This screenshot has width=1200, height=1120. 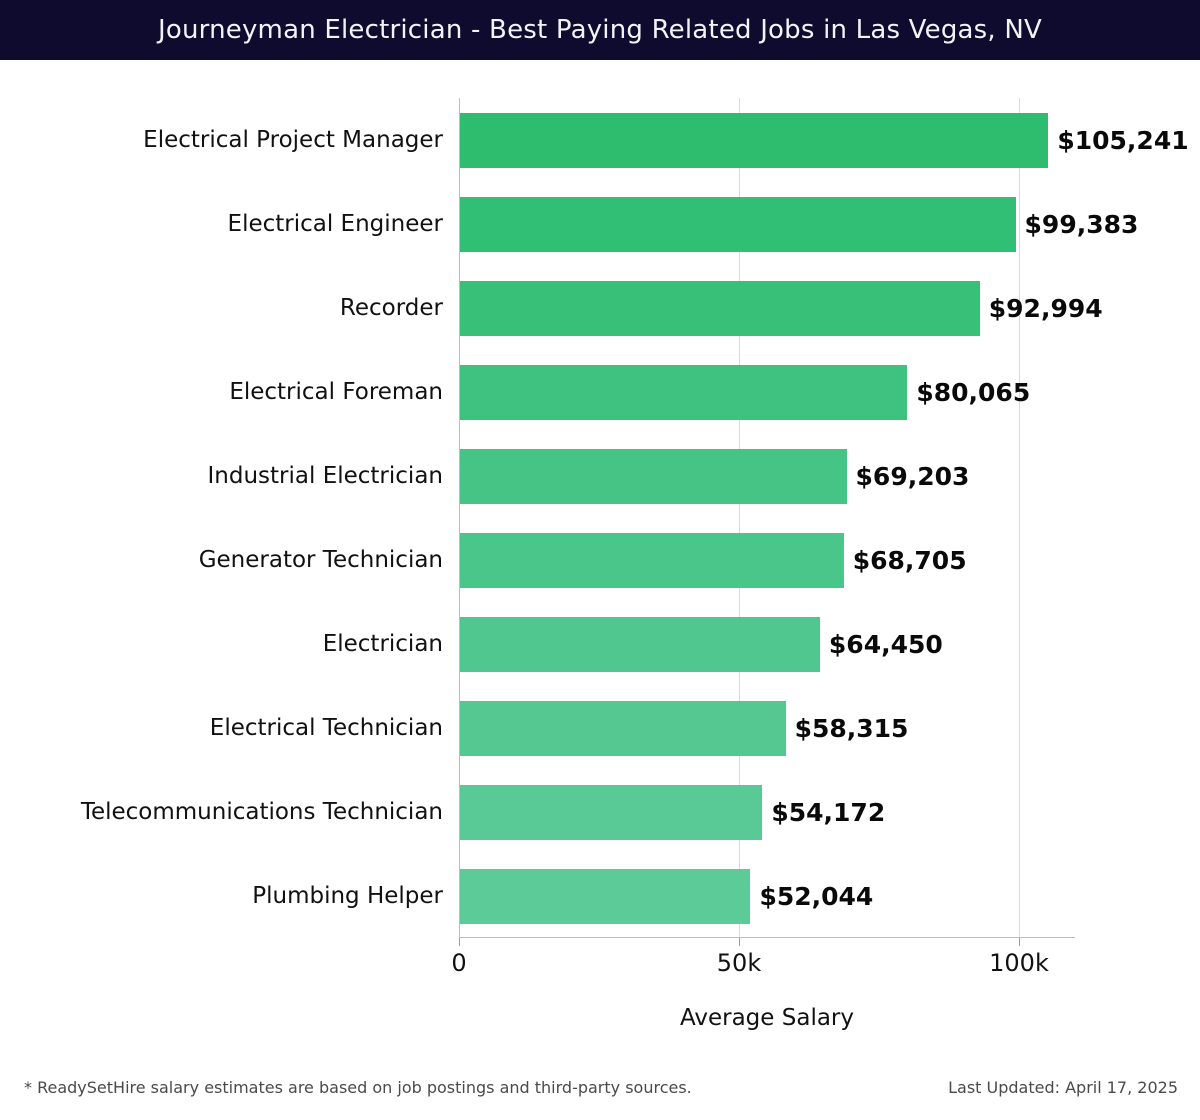 I want to click on bar-row: Telecommunications Technician $54,172, so click(x=600, y=812).